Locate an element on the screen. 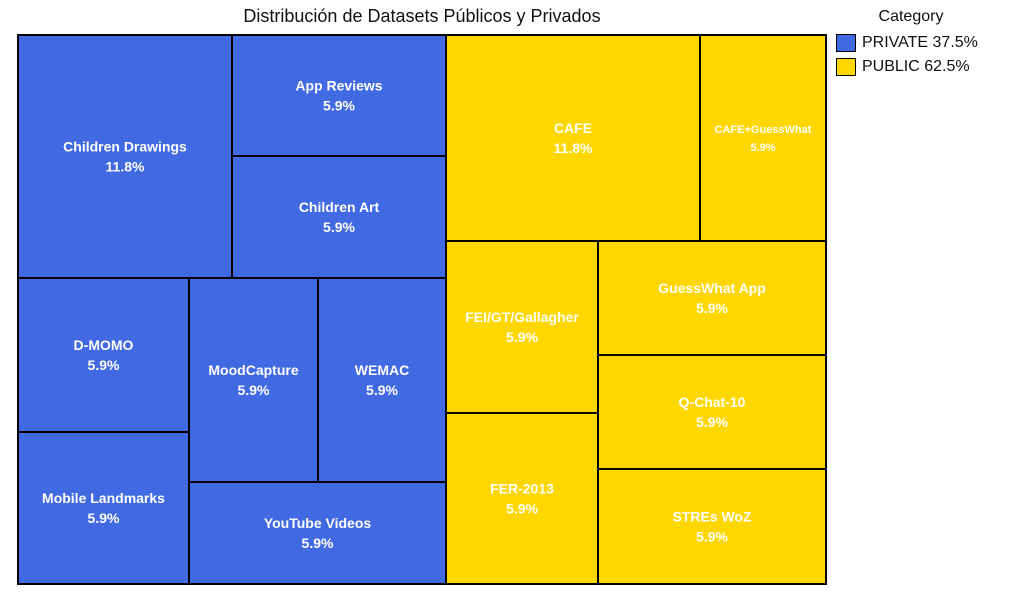 The width and height of the screenshot is (1023, 599). legend-title: Category is located at coordinates (911, 16).